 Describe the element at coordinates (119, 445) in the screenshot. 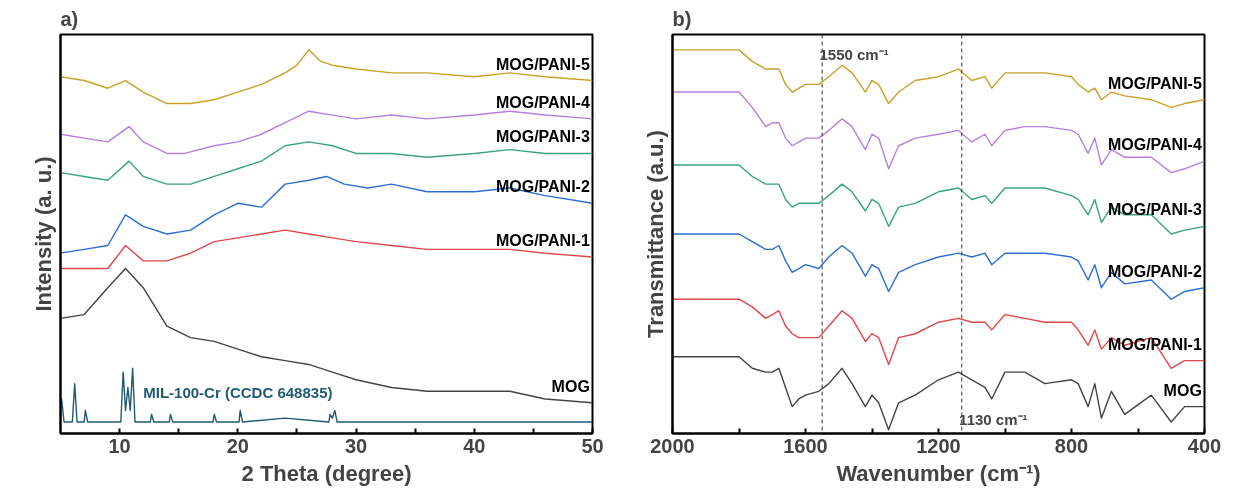

I see `x-tick-label: 10` at that location.